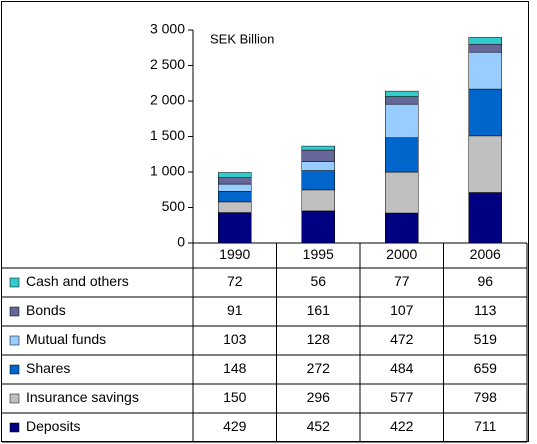  I want to click on table-value: 72, so click(235, 281).